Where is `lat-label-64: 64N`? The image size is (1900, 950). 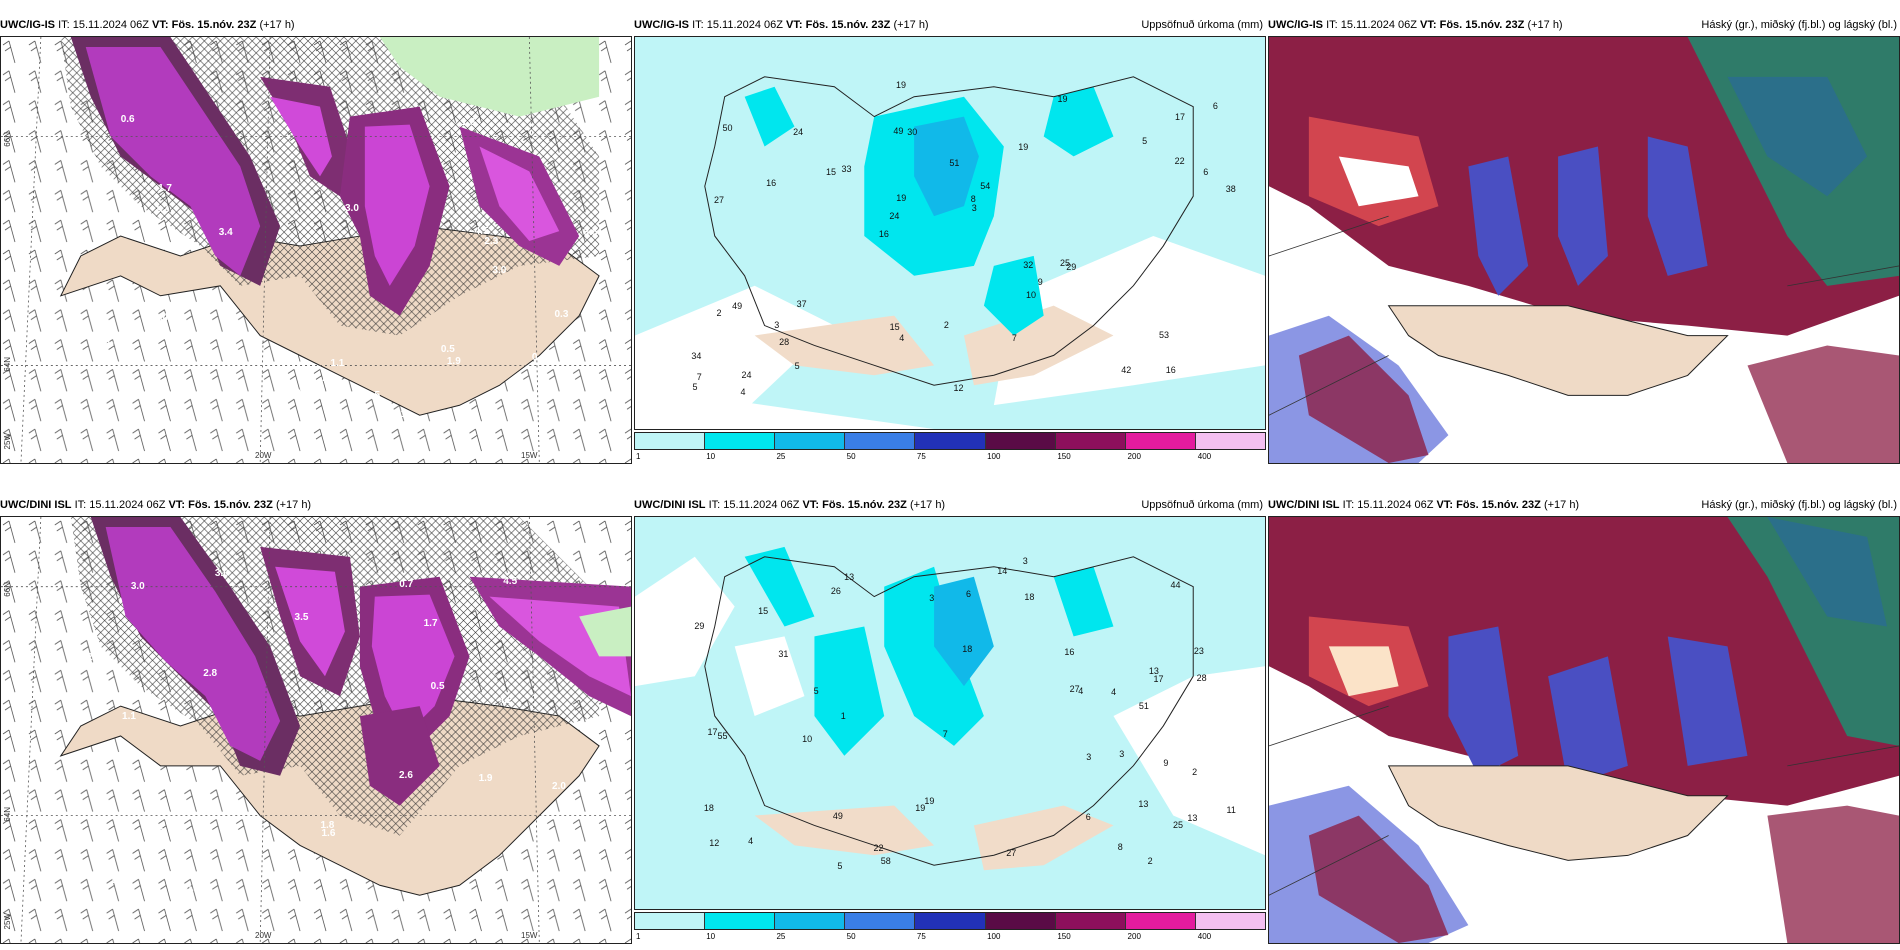
lat-label-64: 64N is located at coordinates (7, 364).